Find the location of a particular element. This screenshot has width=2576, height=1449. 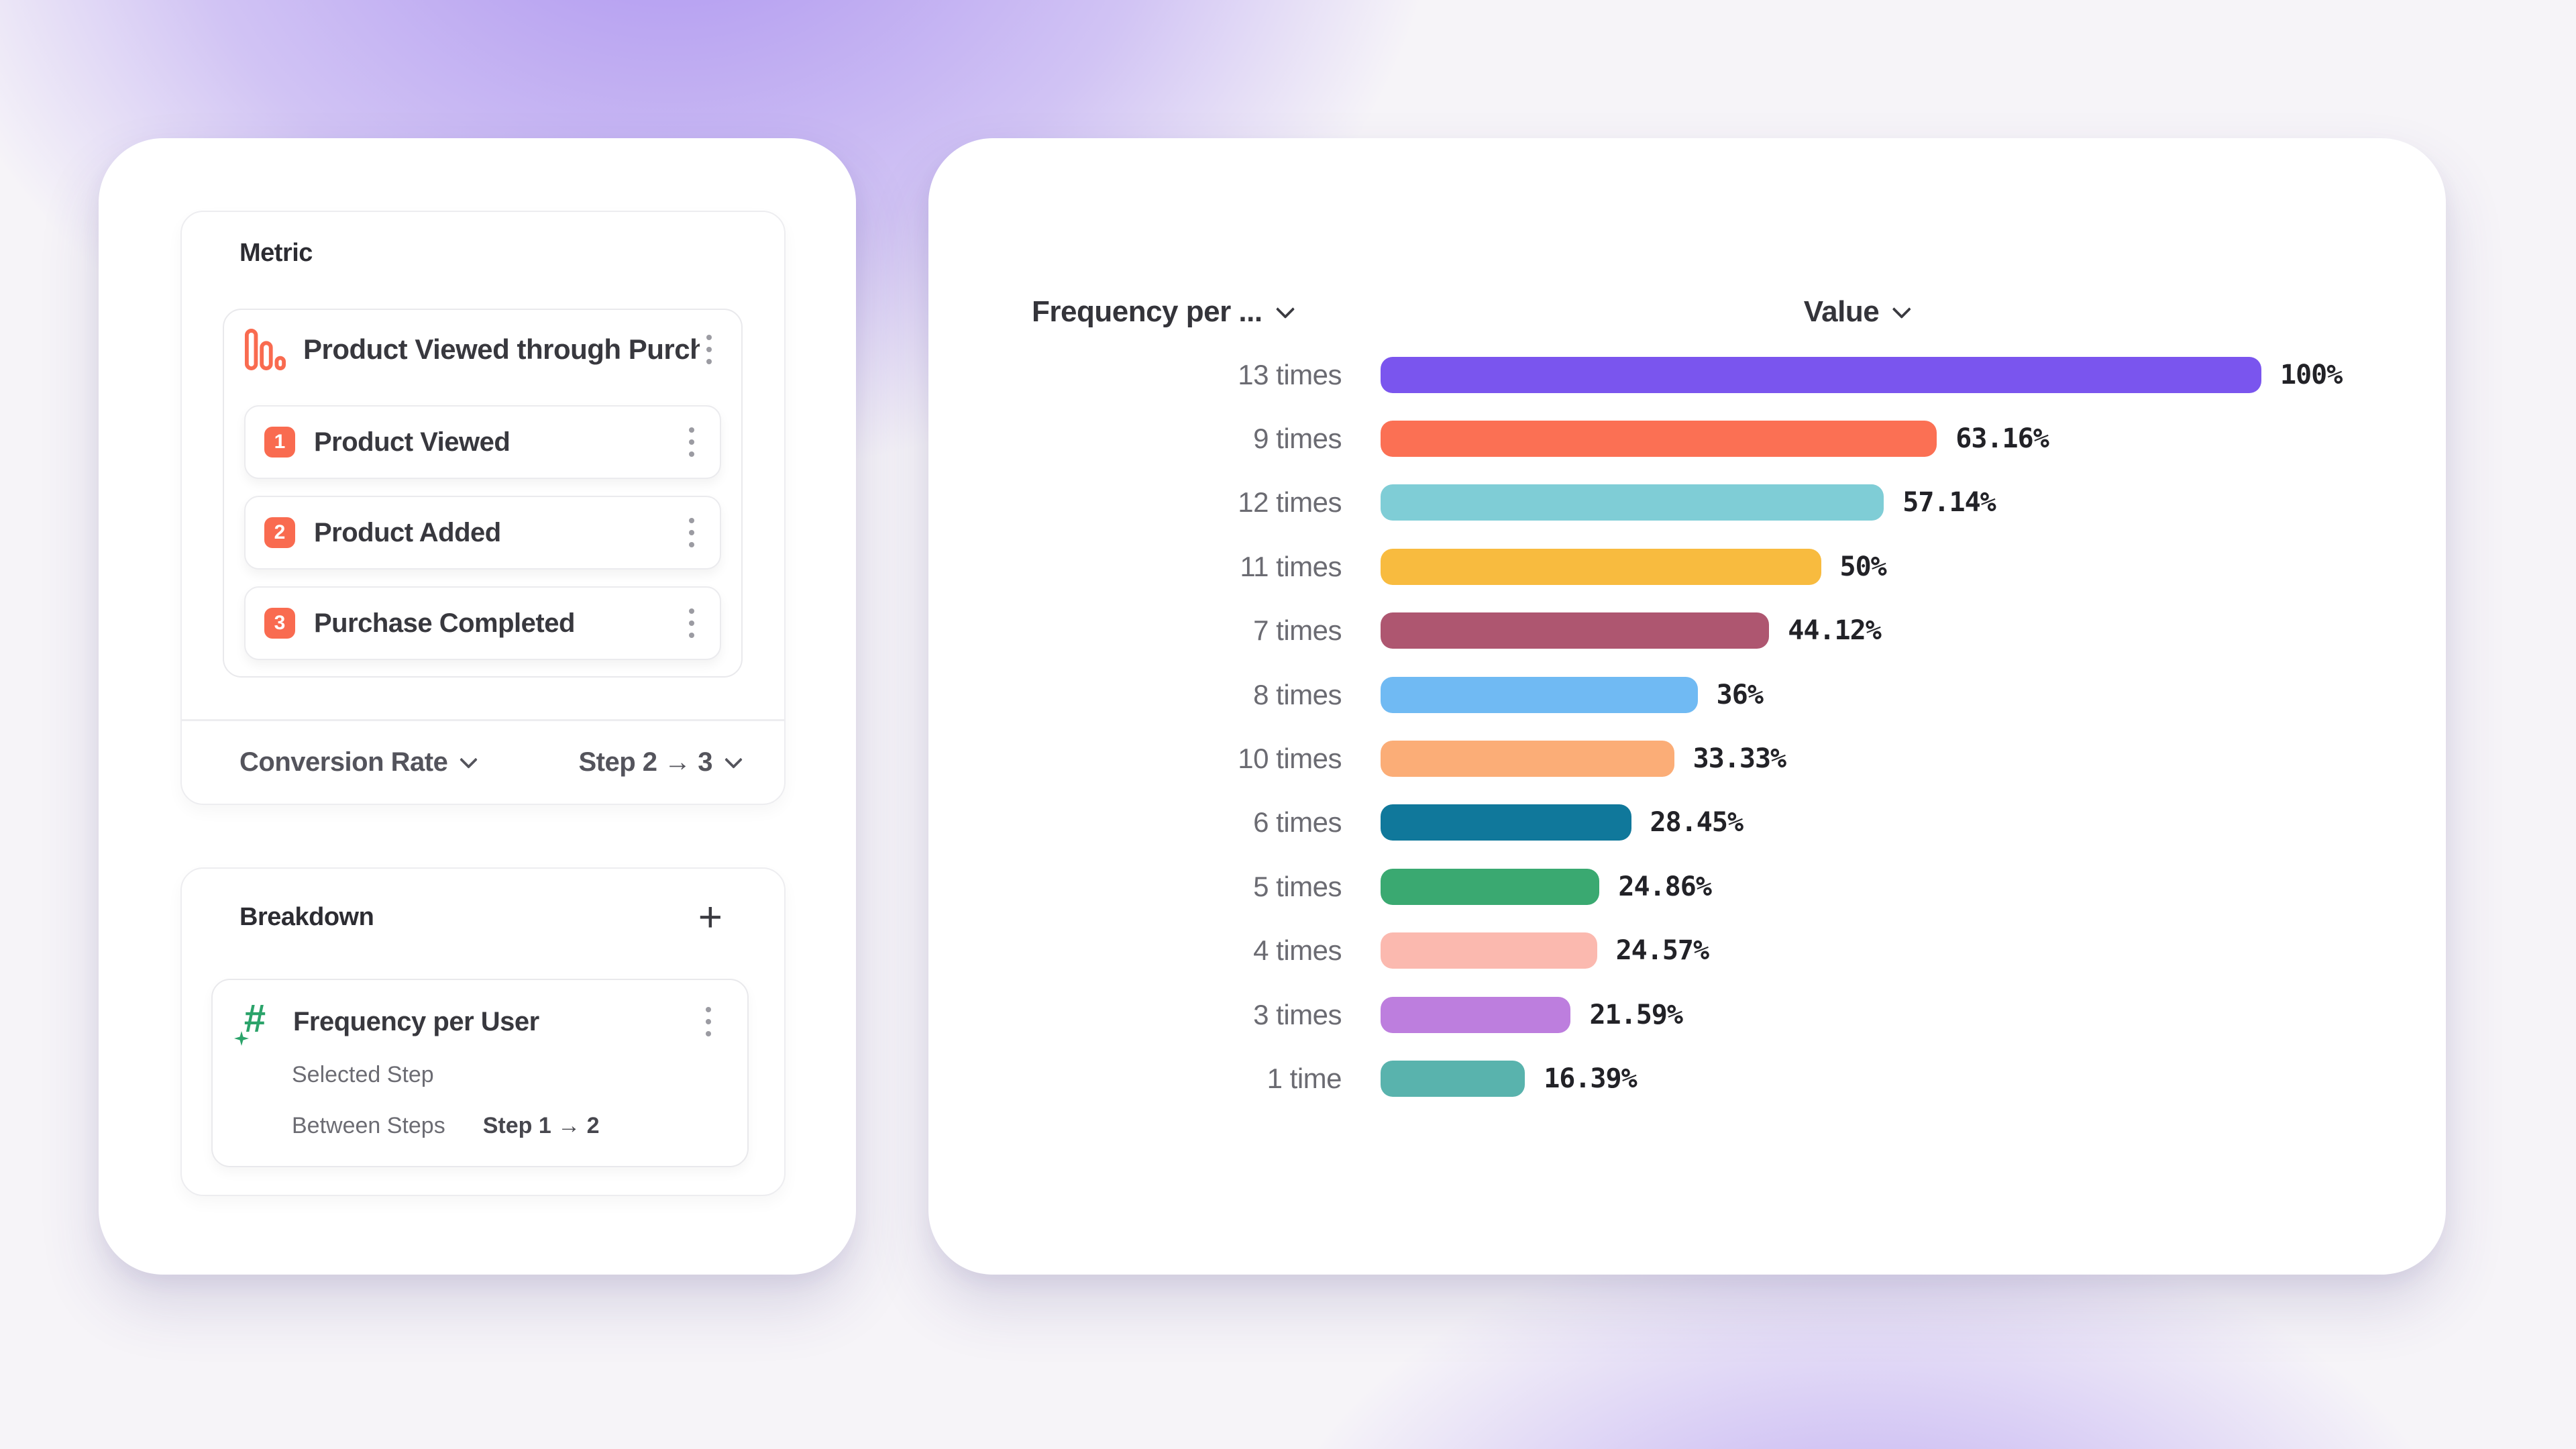

category-label: 3 times is located at coordinates (1297, 1014).